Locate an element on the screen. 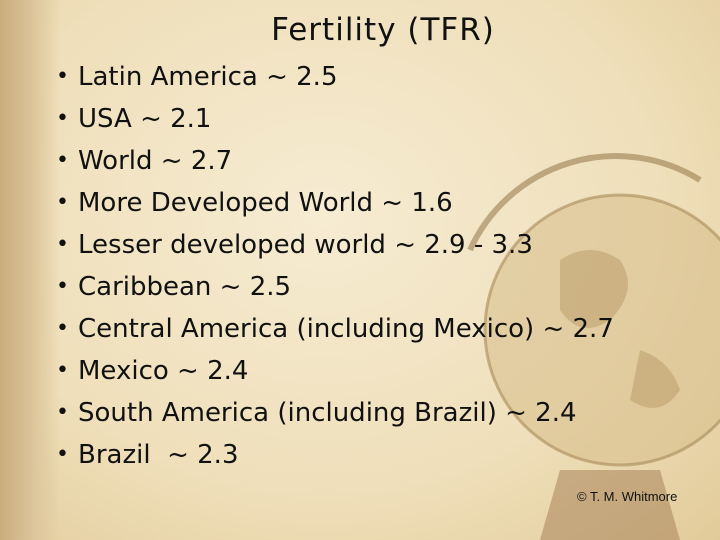  bullet-item: • More Developed World ~ 1.6 is located at coordinates (333, 203).